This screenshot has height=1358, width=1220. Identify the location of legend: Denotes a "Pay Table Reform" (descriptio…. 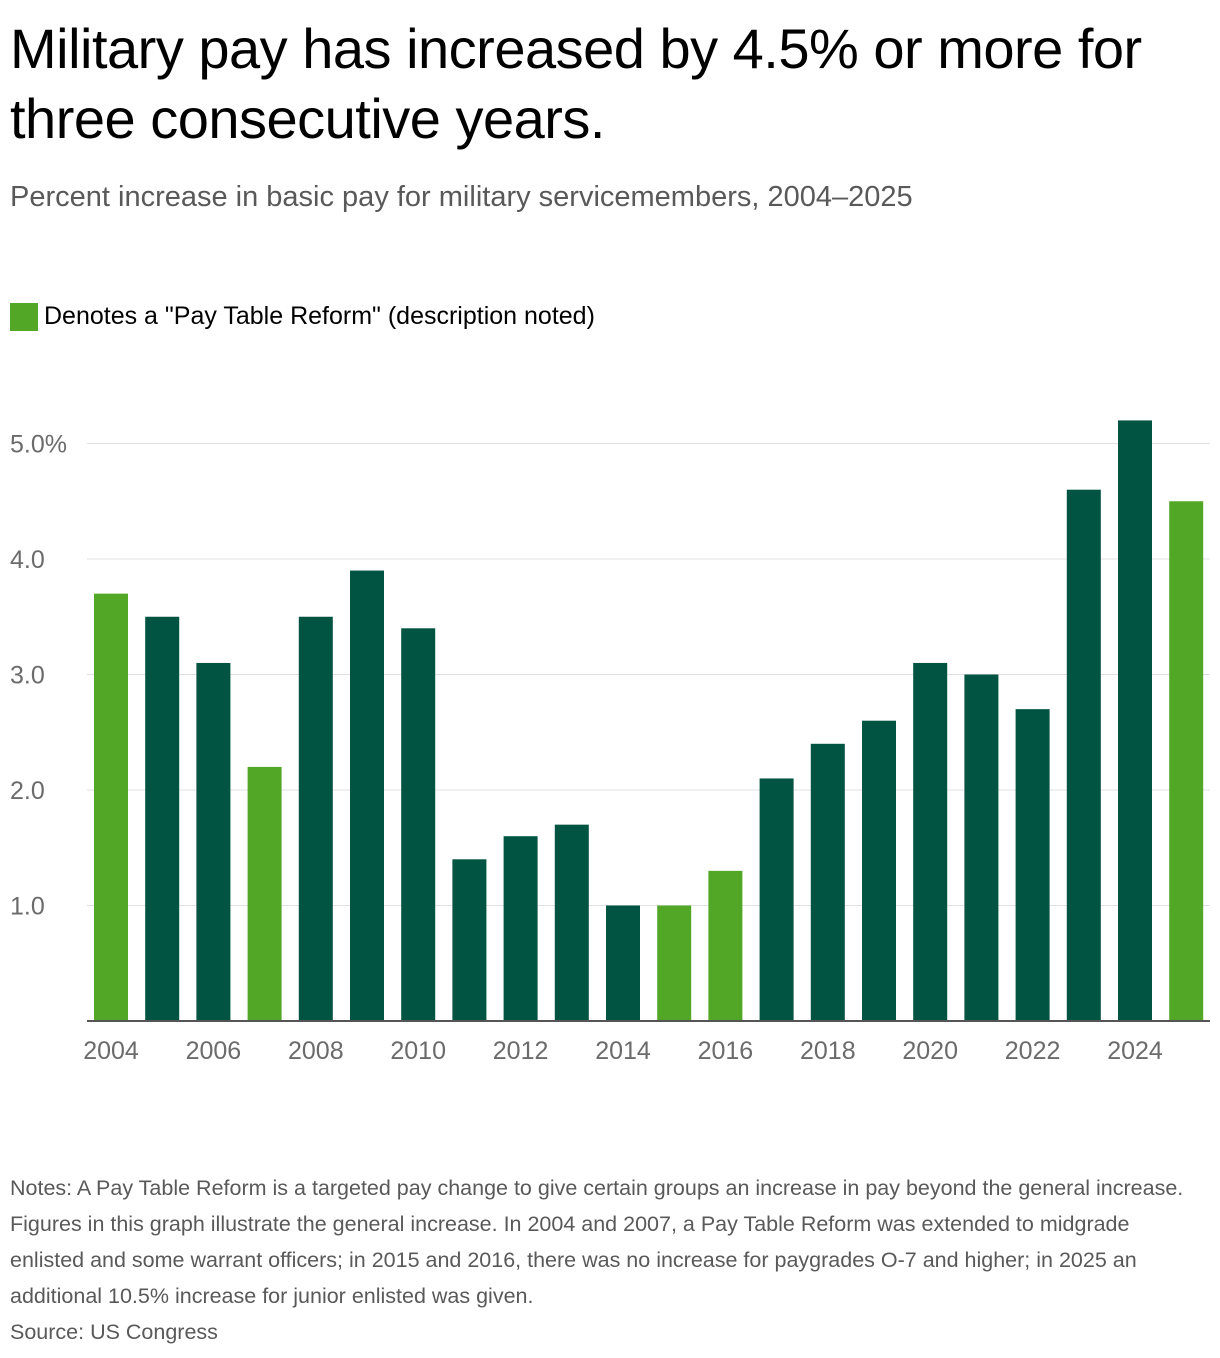
(302, 316).